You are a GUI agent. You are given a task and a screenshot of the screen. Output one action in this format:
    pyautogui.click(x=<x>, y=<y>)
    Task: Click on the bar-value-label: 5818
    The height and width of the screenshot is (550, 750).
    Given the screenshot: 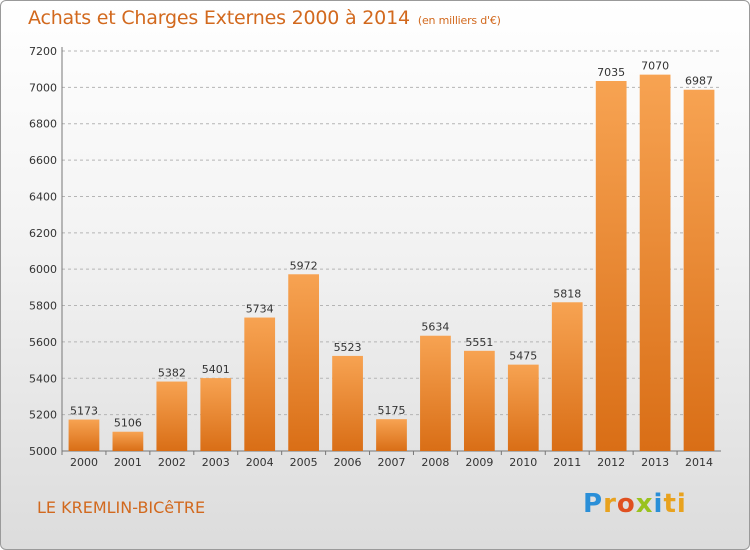 What is the action you would take?
    pyautogui.click(x=567, y=293)
    